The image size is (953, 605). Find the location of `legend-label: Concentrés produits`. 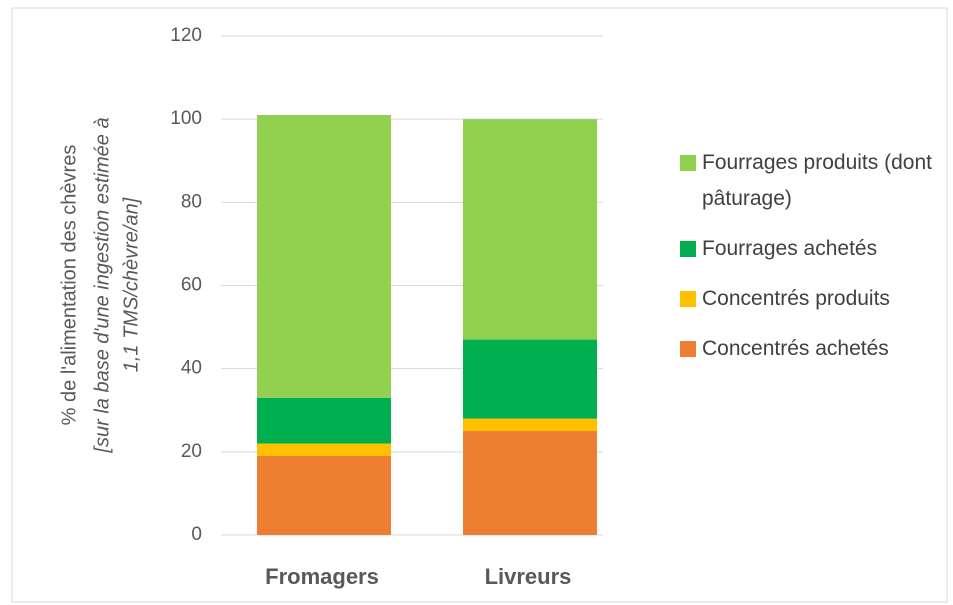

legend-label: Concentrés produits is located at coordinates (796, 298).